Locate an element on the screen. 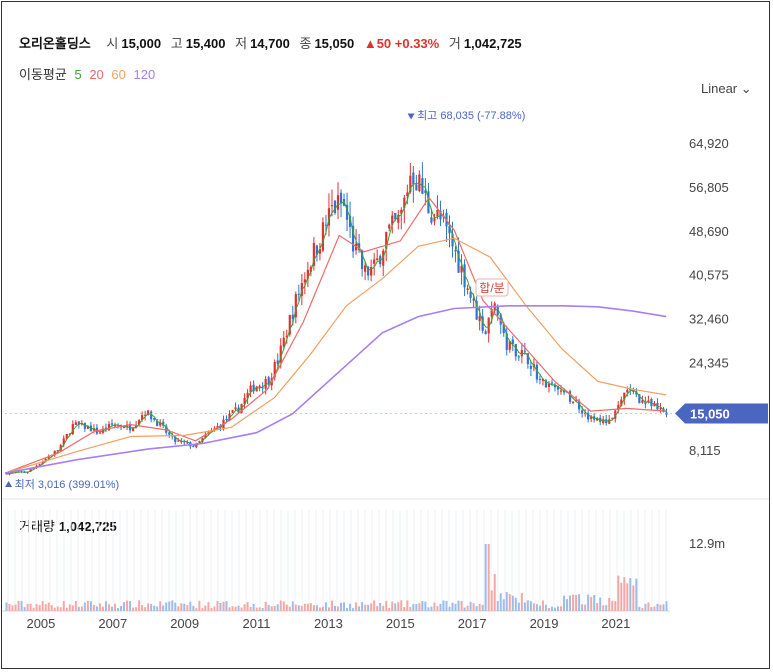  ma5-legend: 5 is located at coordinates (78, 74).